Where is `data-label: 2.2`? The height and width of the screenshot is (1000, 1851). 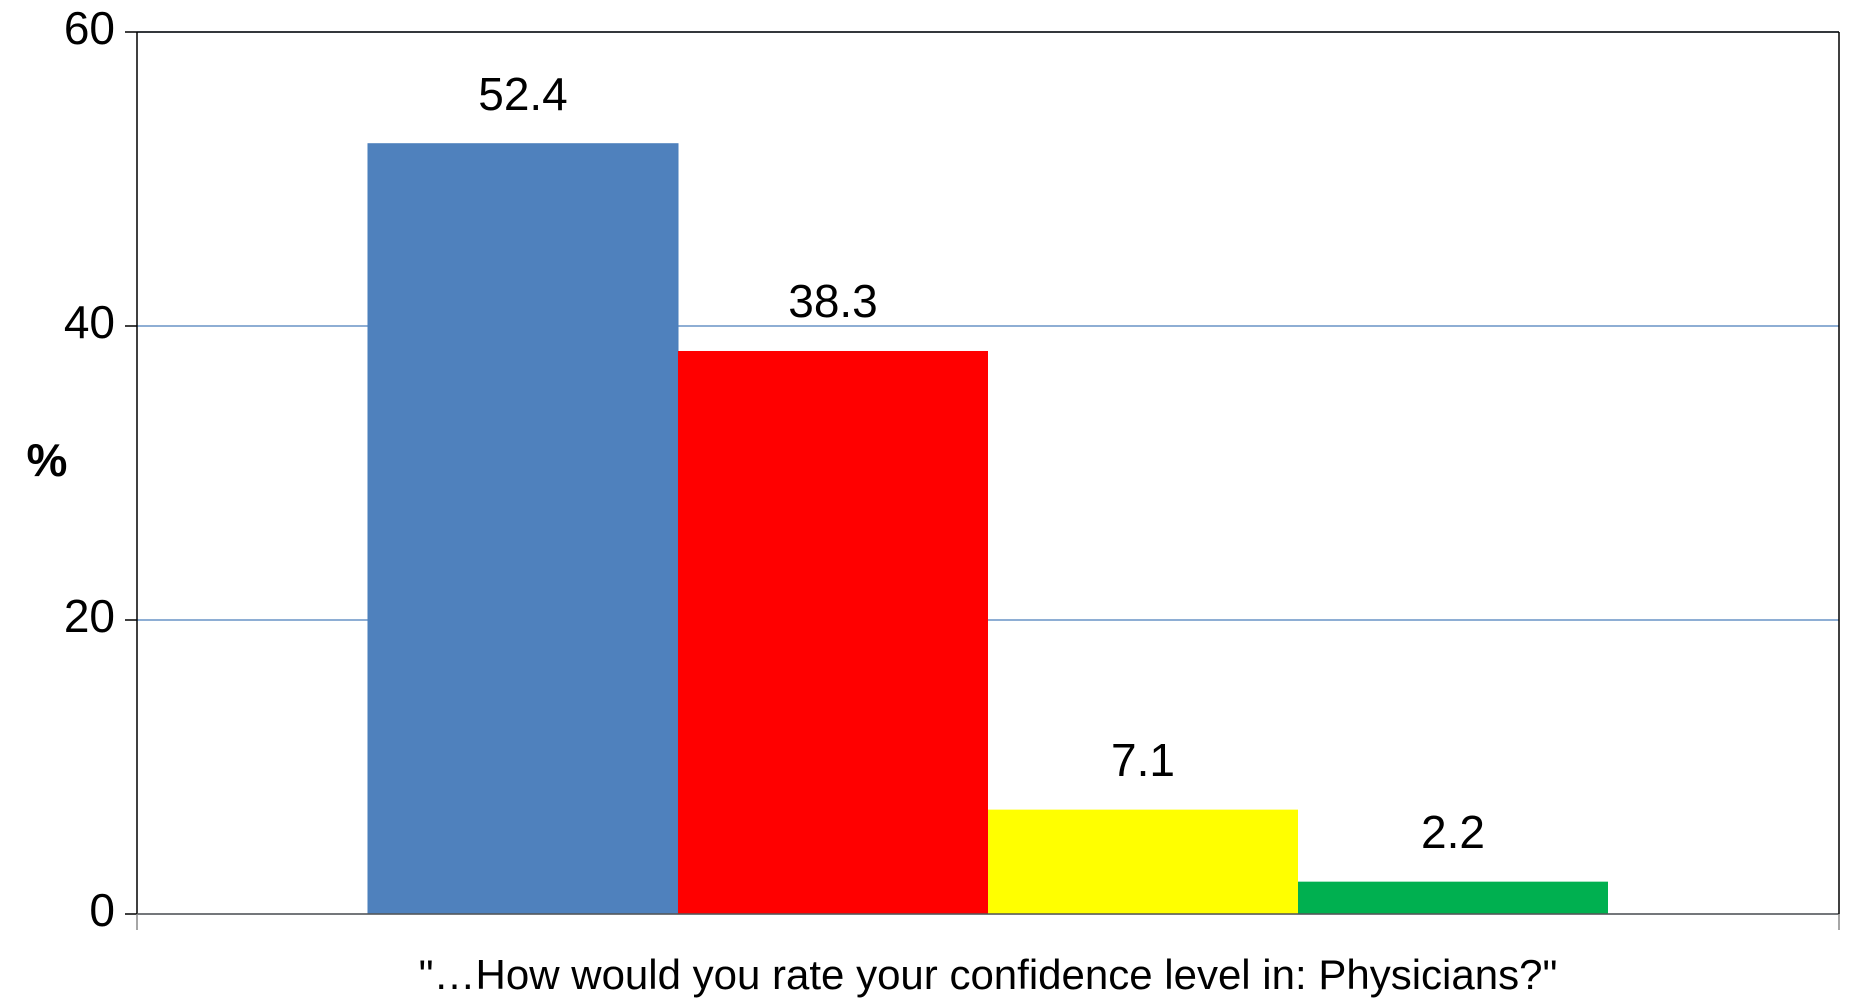
data-label: 2.2 is located at coordinates (1453, 832).